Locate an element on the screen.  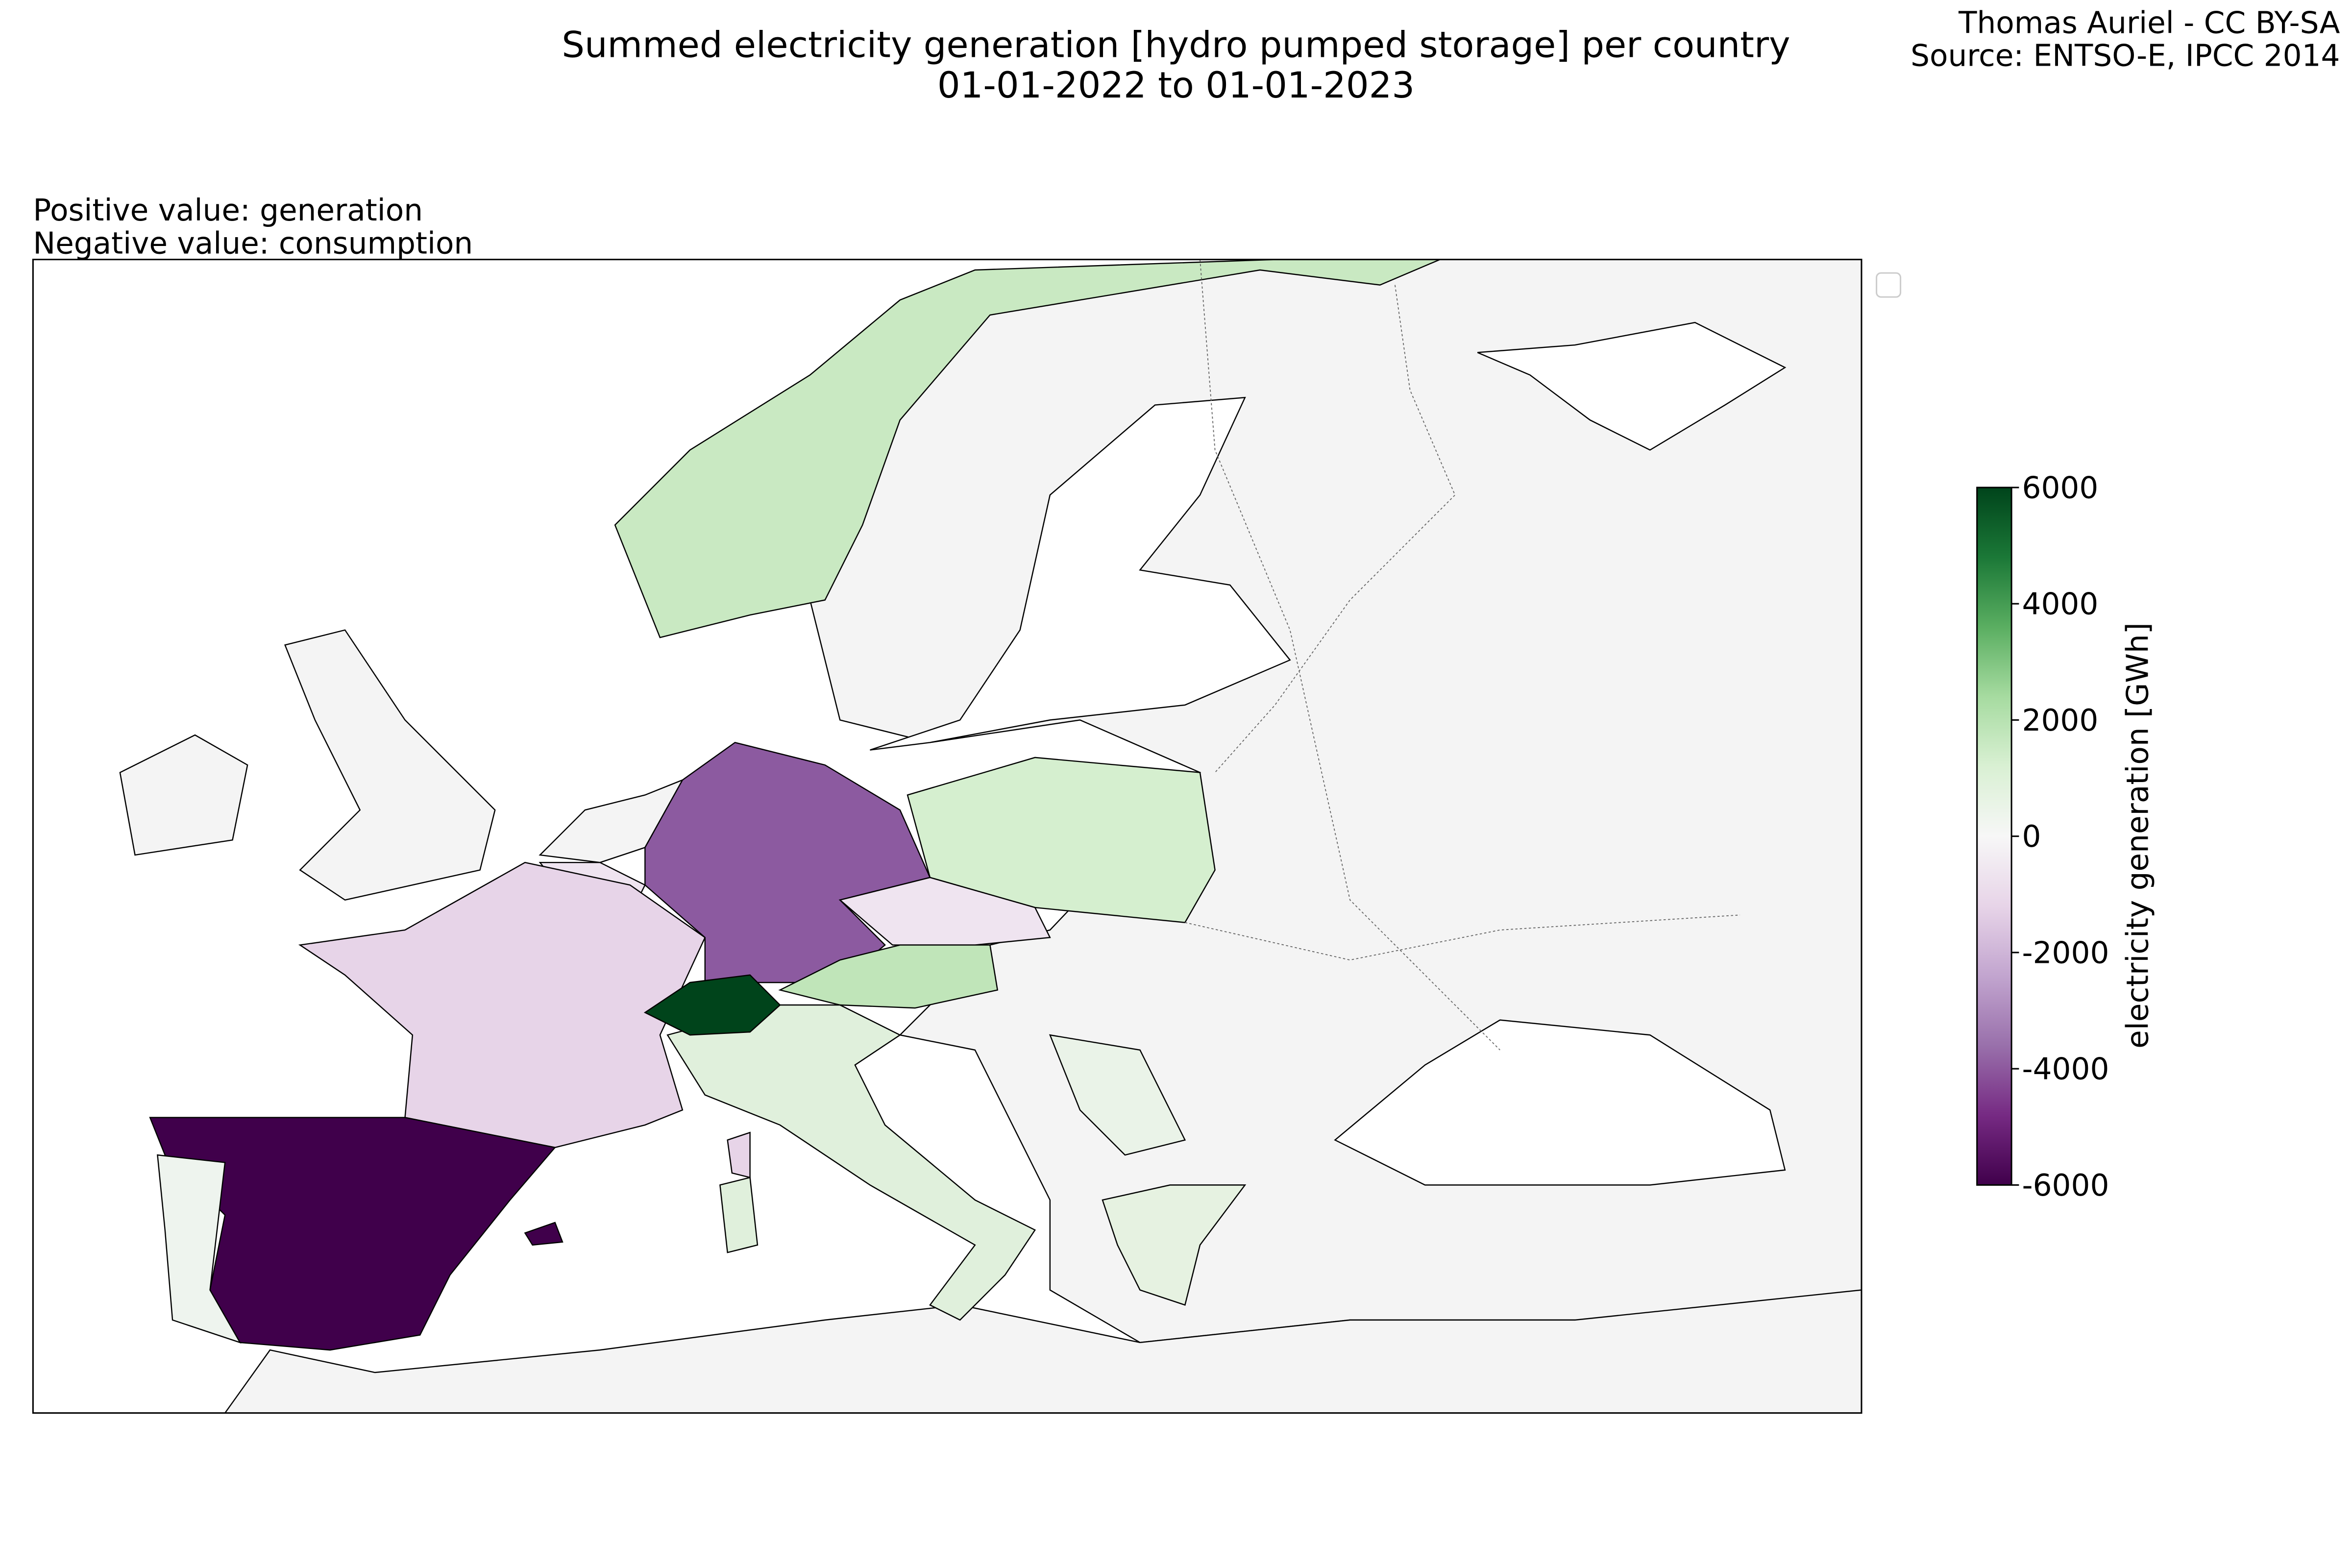
title-line: 01-01-2022 to 01-01-2023 is located at coordinates (1176, 85).